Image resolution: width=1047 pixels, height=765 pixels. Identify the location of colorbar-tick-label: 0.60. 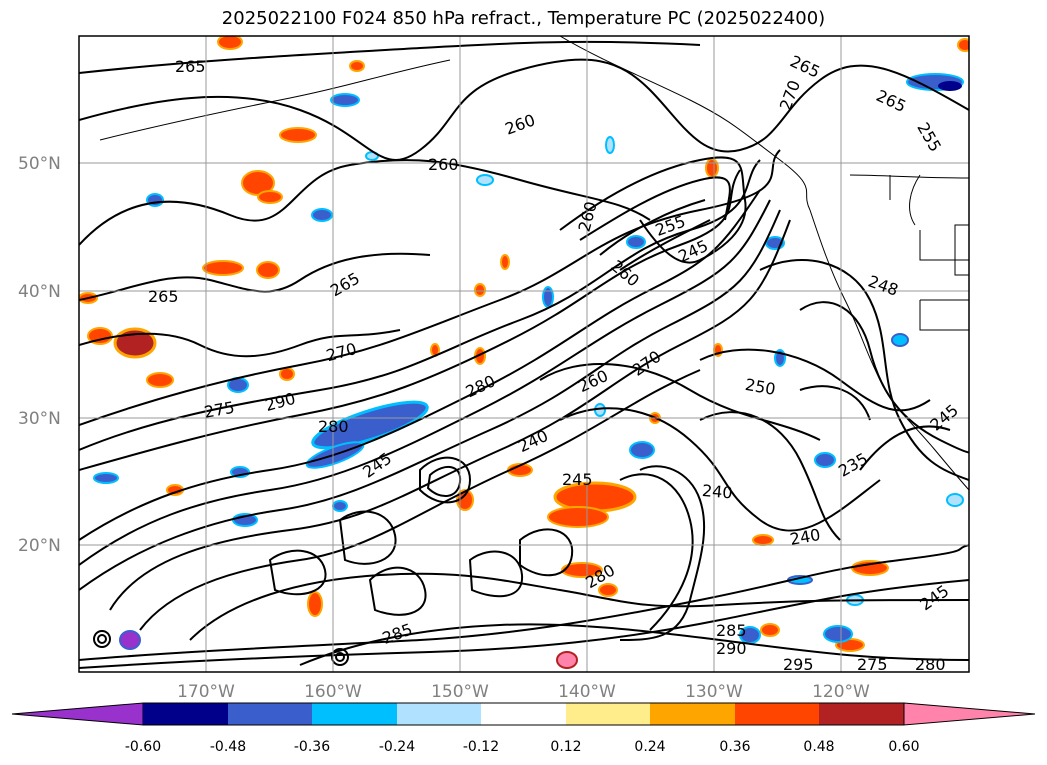
(903, 747).